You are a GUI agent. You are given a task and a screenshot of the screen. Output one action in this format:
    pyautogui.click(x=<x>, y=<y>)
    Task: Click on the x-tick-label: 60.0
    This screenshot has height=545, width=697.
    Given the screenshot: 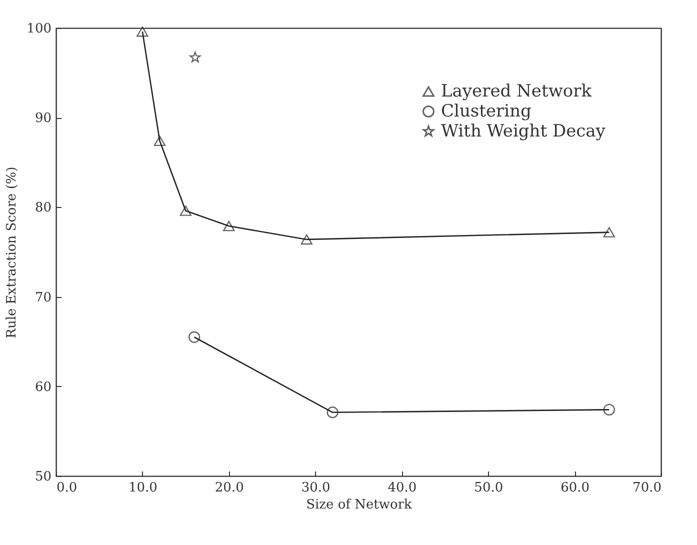 What is the action you would take?
    pyautogui.click(x=575, y=488)
    